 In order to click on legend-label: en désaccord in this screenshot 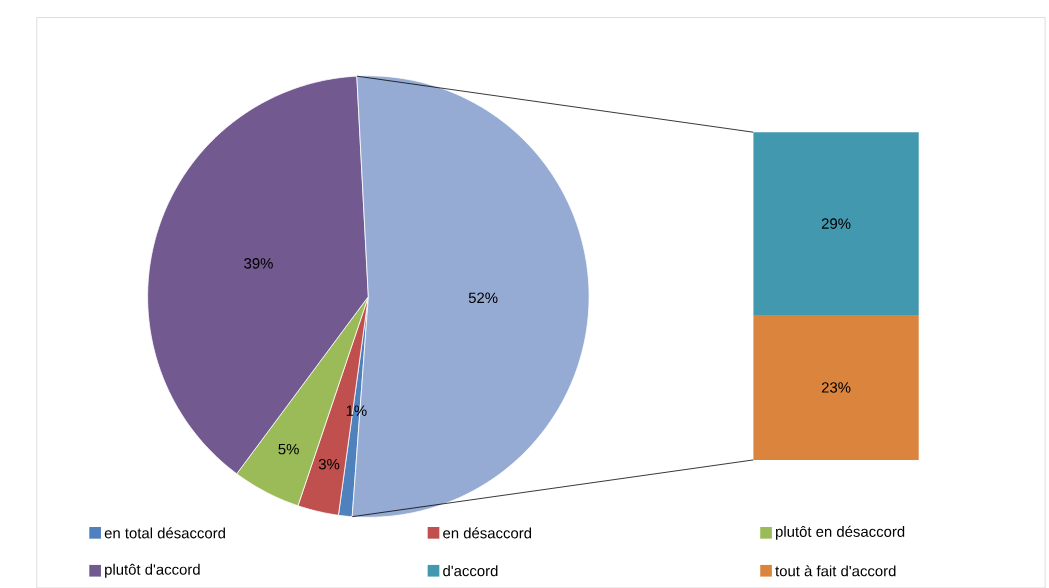, I will do `click(487, 533)`.